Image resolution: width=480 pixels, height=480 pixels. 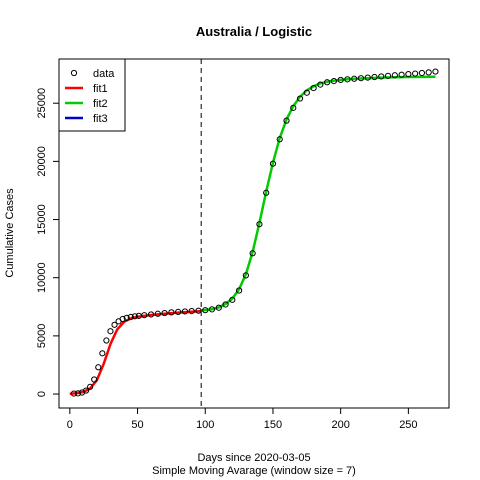 I want to click on y-tick-label: 15000, so click(x=42, y=219).